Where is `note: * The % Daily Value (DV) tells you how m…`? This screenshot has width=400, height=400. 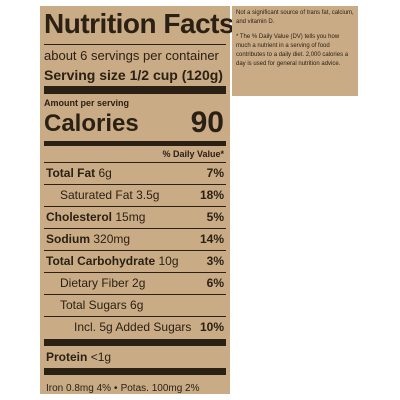 note: * The % Daily Value (DV) tells you how m… is located at coordinates (292, 50).